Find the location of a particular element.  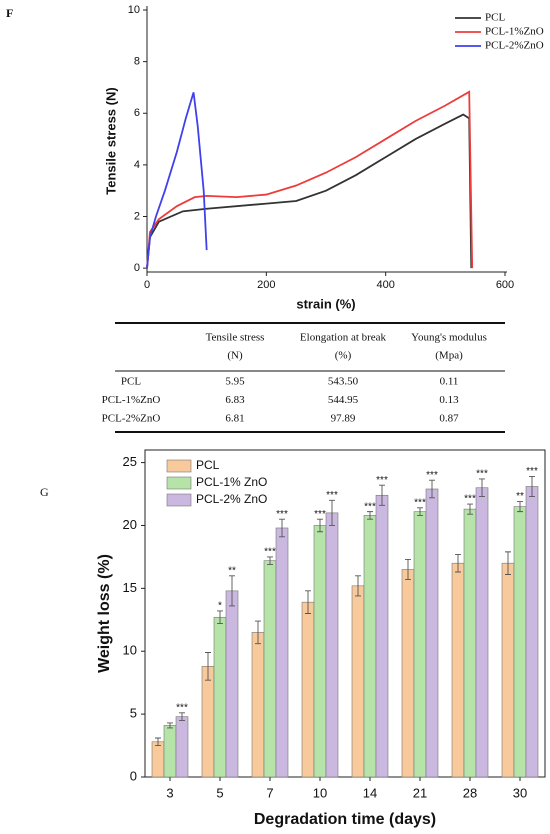

line-series is located at coordinates (310, 179).